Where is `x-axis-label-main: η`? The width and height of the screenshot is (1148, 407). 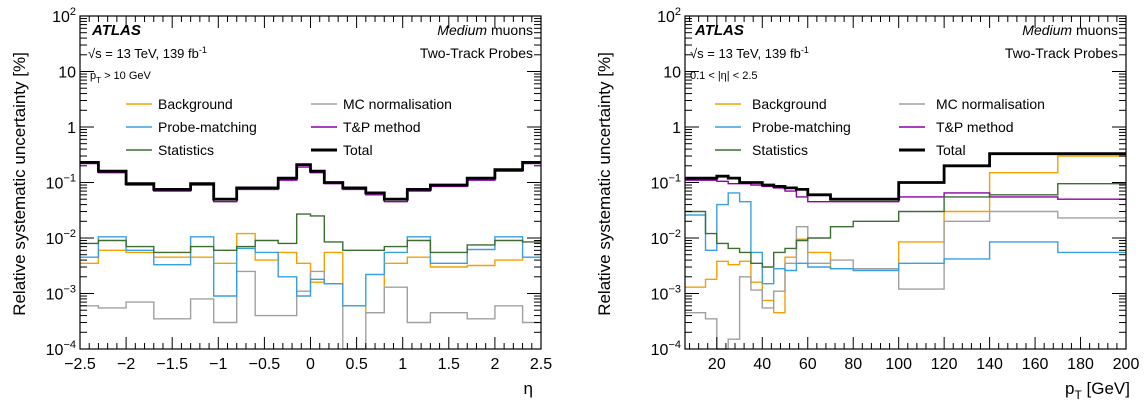
x-axis-label-main: η is located at coordinates (528, 388).